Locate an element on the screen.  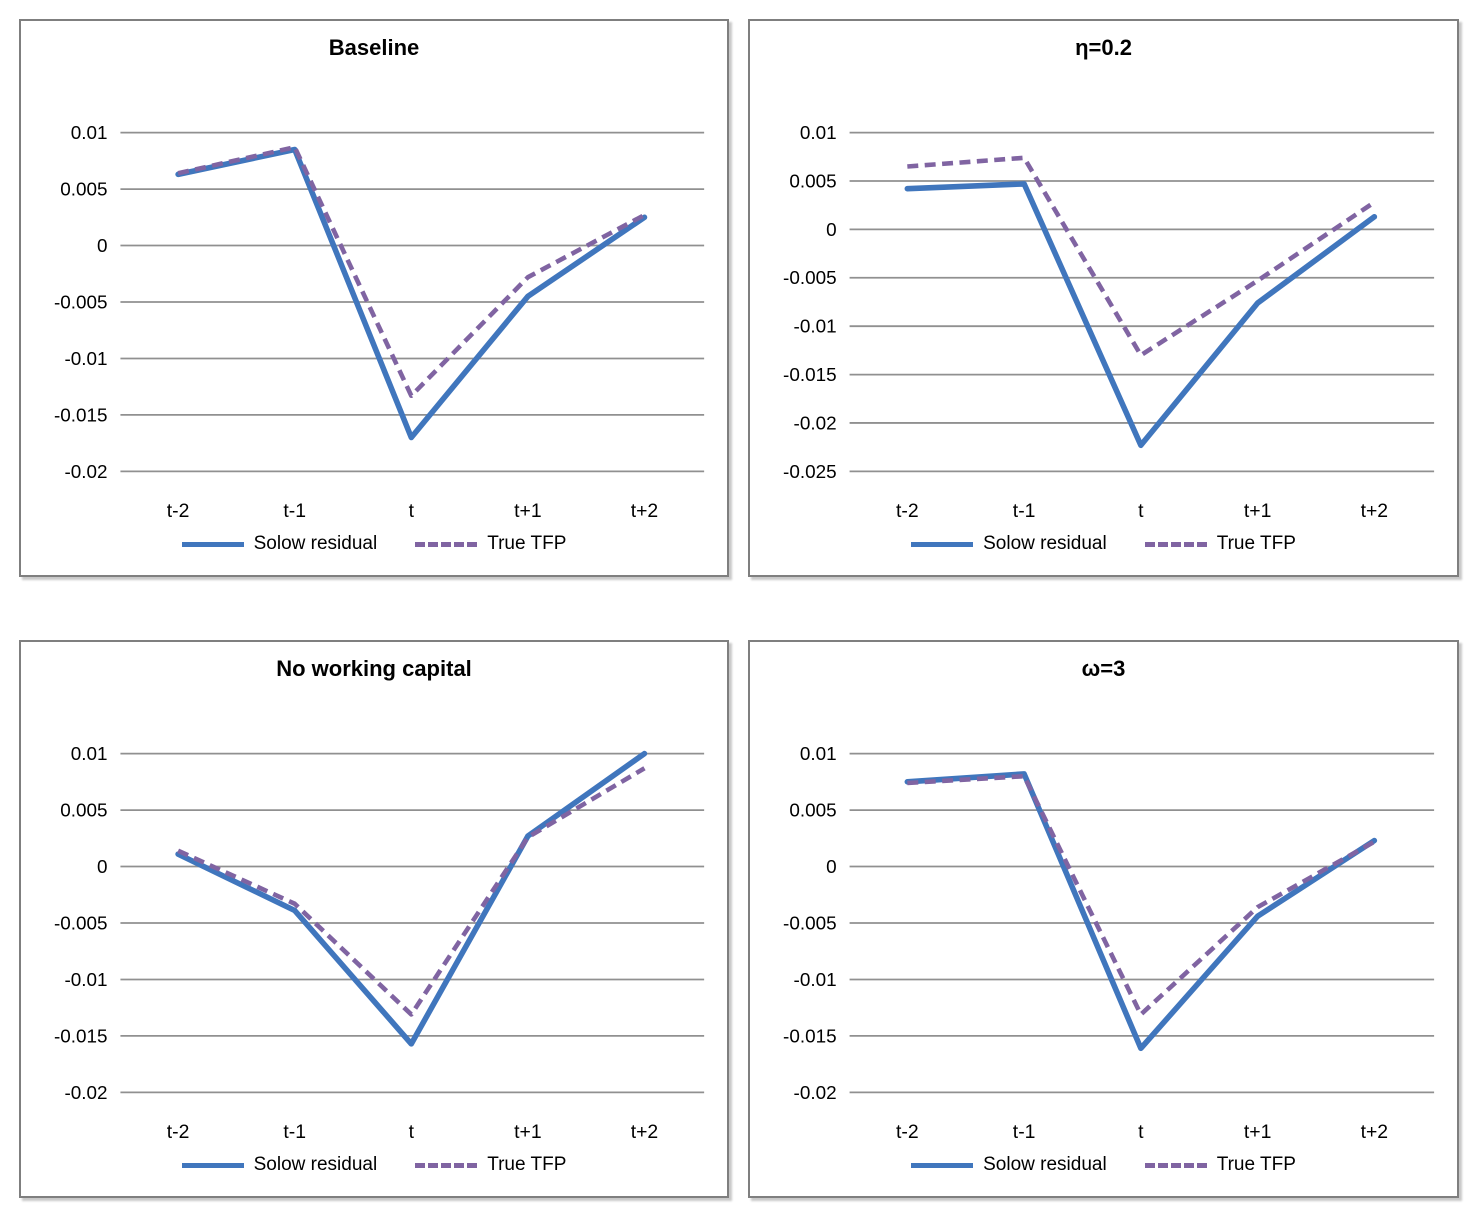
chart-legend-baseline: Solow residual True TFP is located at coordinates (374, 544).